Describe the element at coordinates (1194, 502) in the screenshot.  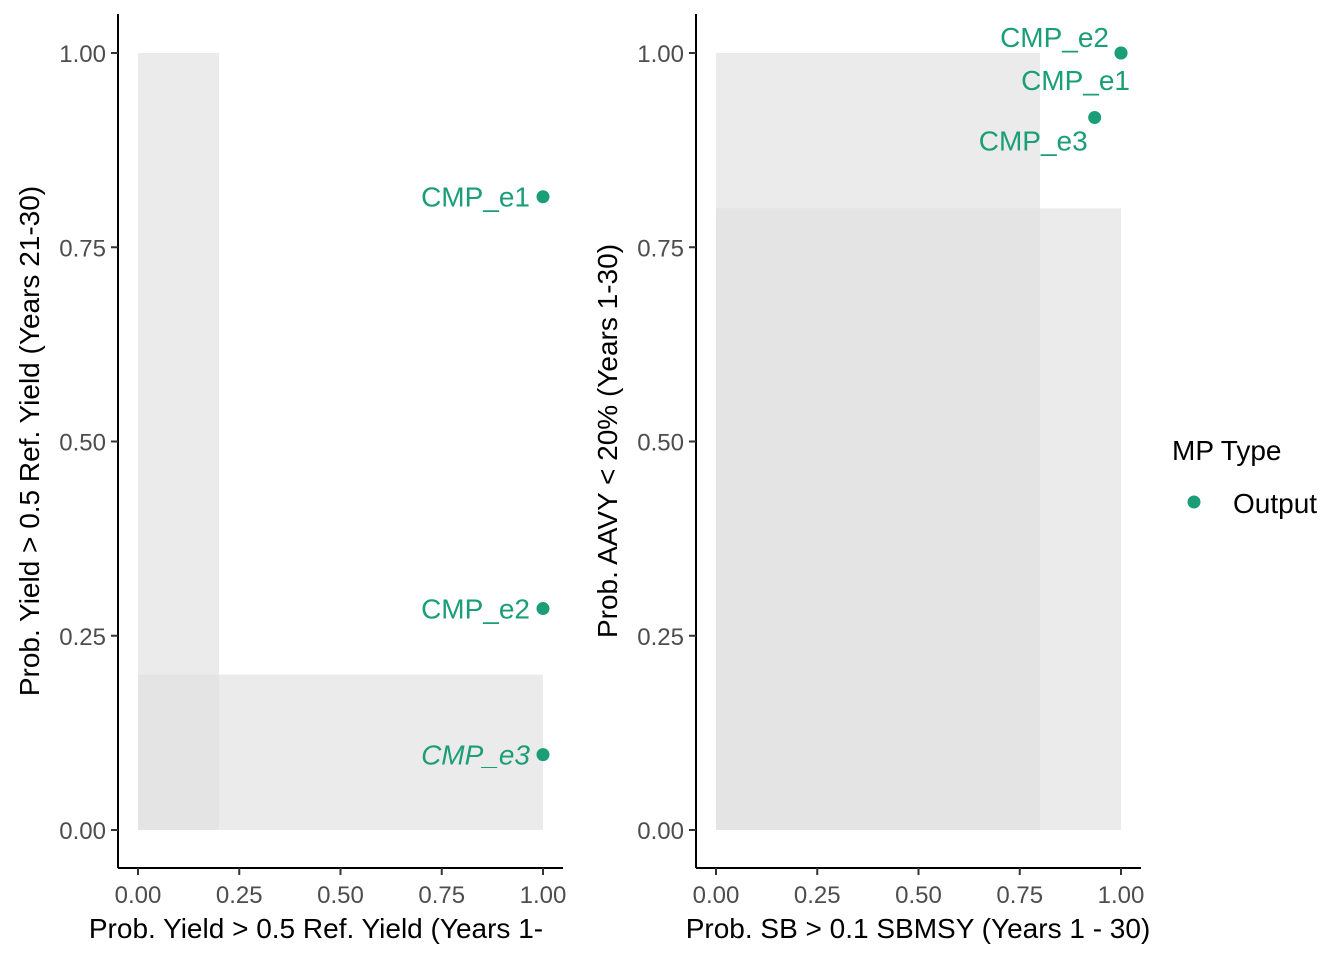
I see `legend-key-output` at that location.